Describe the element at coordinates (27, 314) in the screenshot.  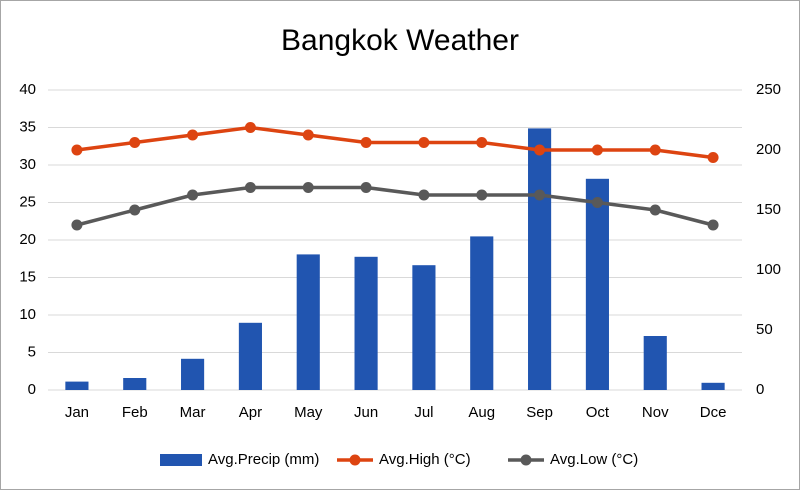
I see `y-tick-label: 10` at that location.